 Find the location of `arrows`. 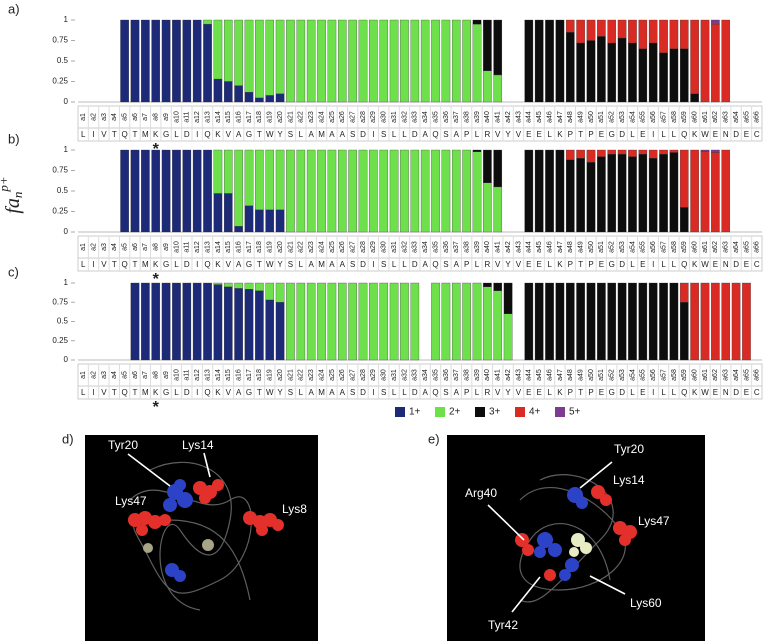

arrows is located at coordinates (169, 469).